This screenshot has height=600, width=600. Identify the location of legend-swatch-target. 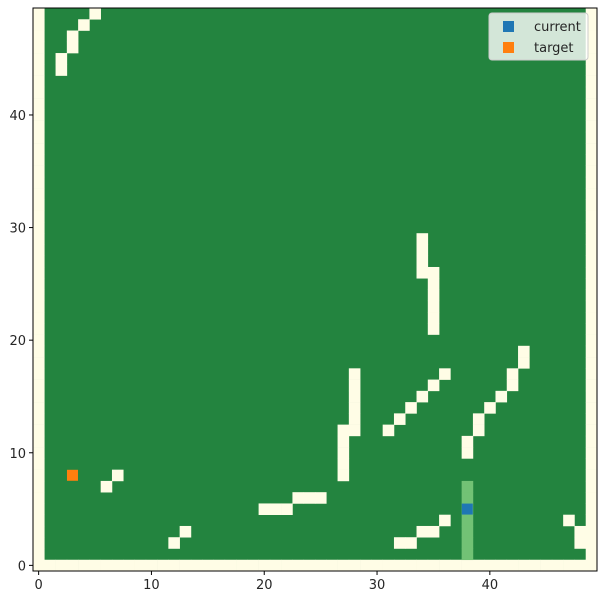
(508, 47).